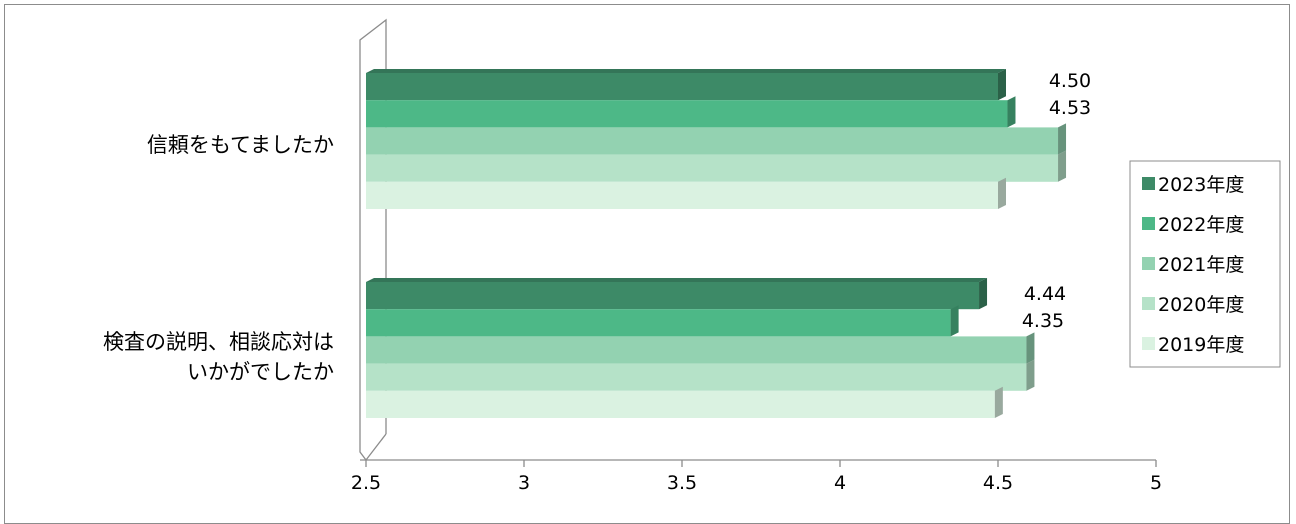 The width and height of the screenshot is (1296, 524). I want to click on data-label: 4.50, so click(1070, 81).